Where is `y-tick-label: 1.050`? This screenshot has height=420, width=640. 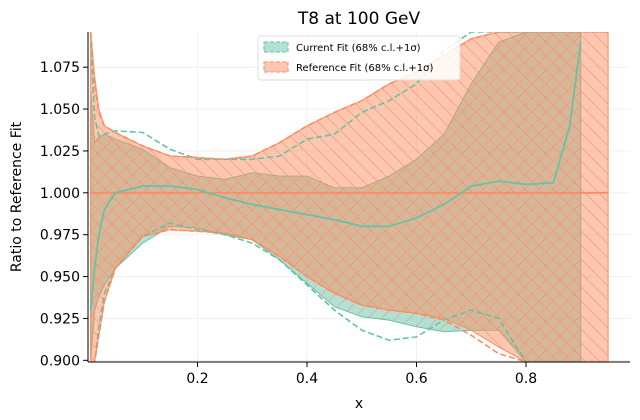 y-tick-label: 1.050 is located at coordinates (60, 110).